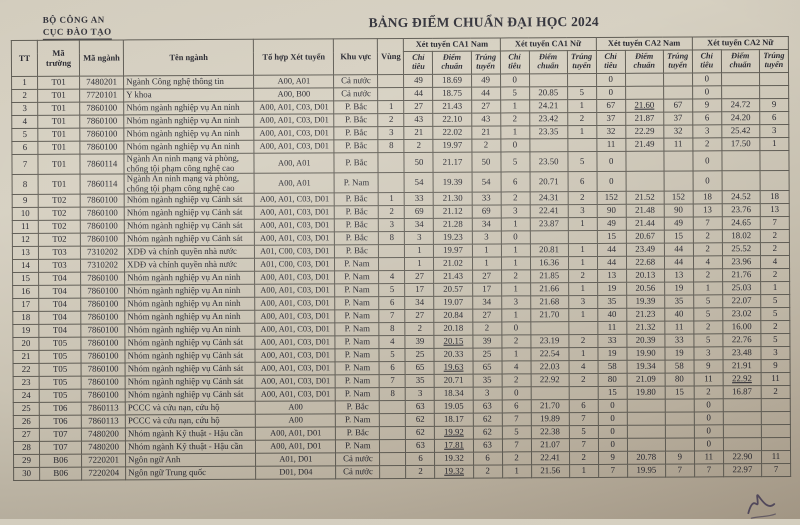 This screenshot has height=525, width=800. I want to click on cell-ca1-nu-trung-tuyen: 2, so click(583, 380).